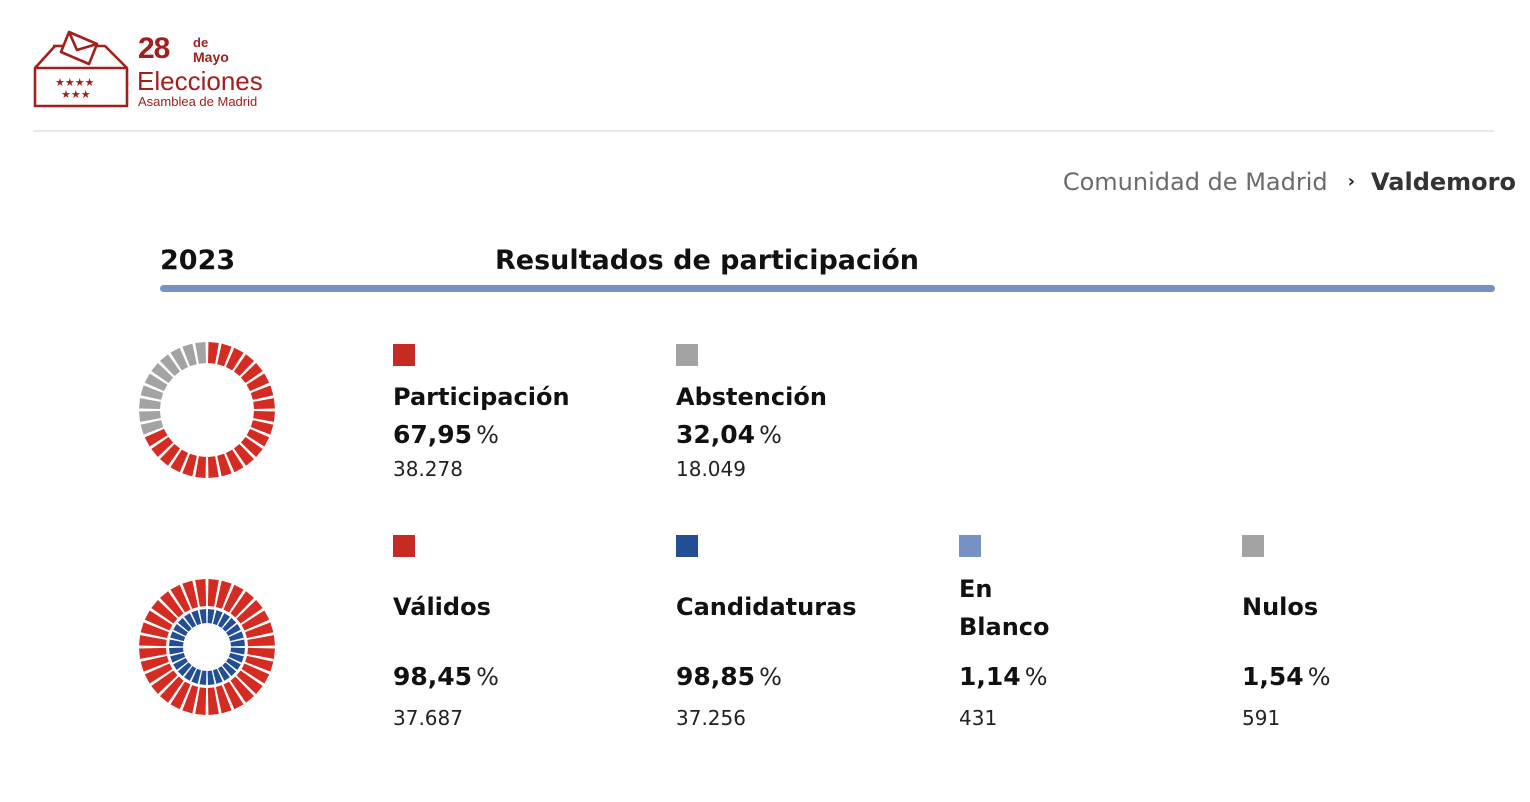 The image size is (1530, 802). What do you see at coordinates (711, 469) in the screenshot?
I see `stat-count: 18.049` at bounding box center [711, 469].